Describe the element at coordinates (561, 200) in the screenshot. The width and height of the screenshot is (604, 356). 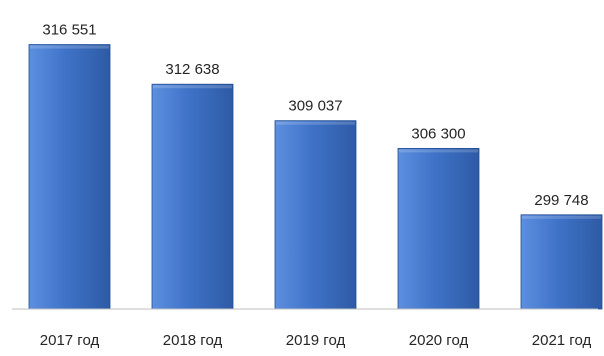
I see `value-label-5: 299 748` at that location.